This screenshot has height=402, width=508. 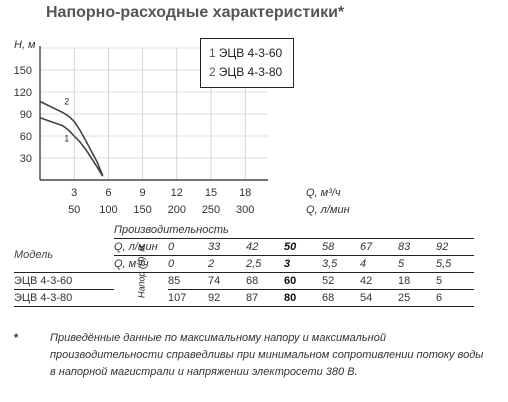 I want to click on model-name: ЭЦВ 4-3-80, so click(x=43, y=298).